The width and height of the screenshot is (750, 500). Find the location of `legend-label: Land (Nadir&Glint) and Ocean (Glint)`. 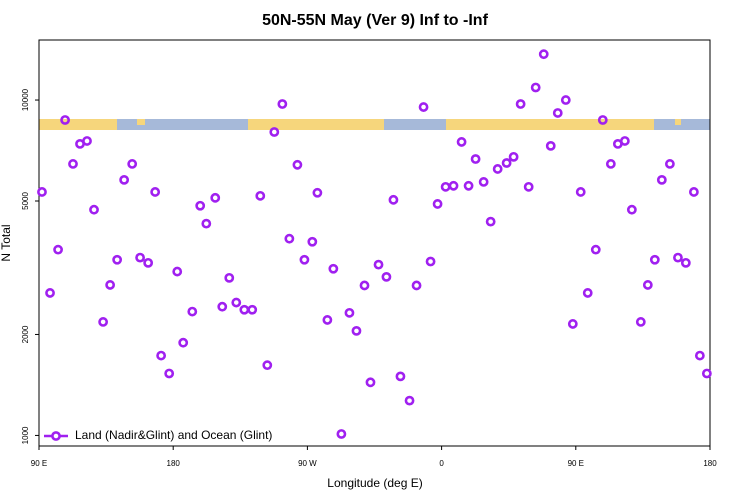

legend-label: Land (Nadir&Glint) and Ocean (Glint) is located at coordinates (173, 435).